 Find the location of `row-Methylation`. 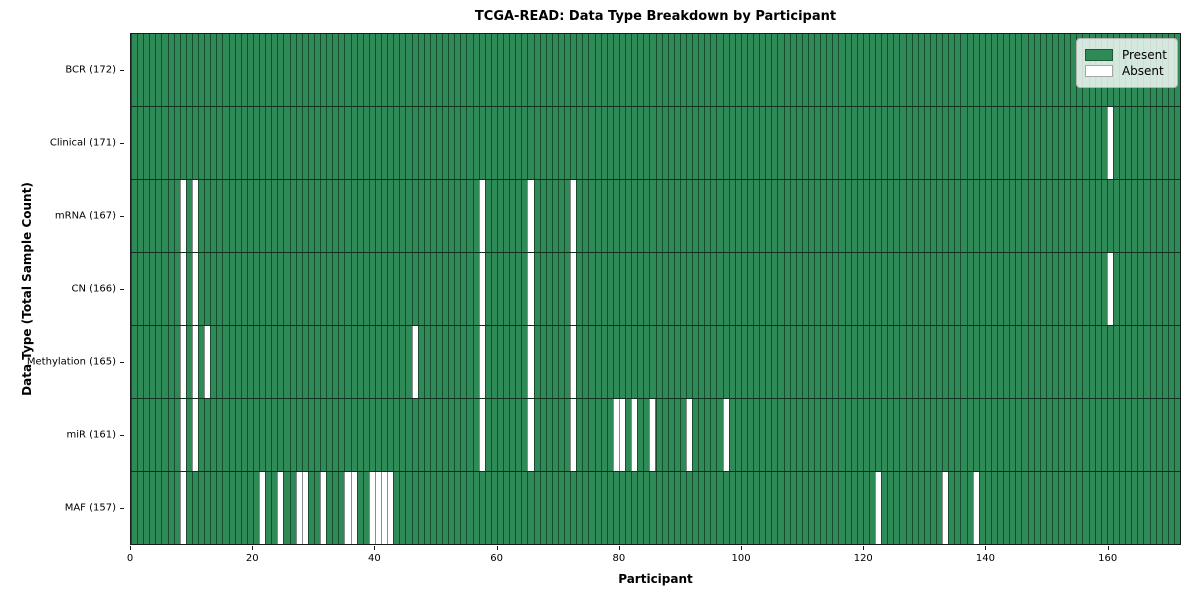

row-Methylation is located at coordinates (655, 362).